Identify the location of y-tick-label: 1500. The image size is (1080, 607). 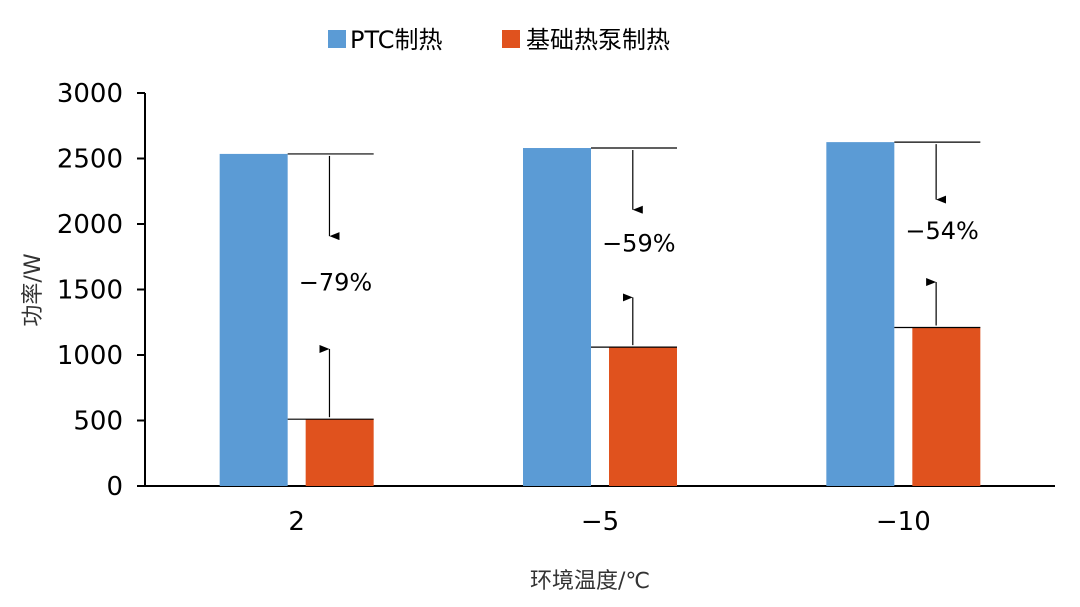
(90, 291).